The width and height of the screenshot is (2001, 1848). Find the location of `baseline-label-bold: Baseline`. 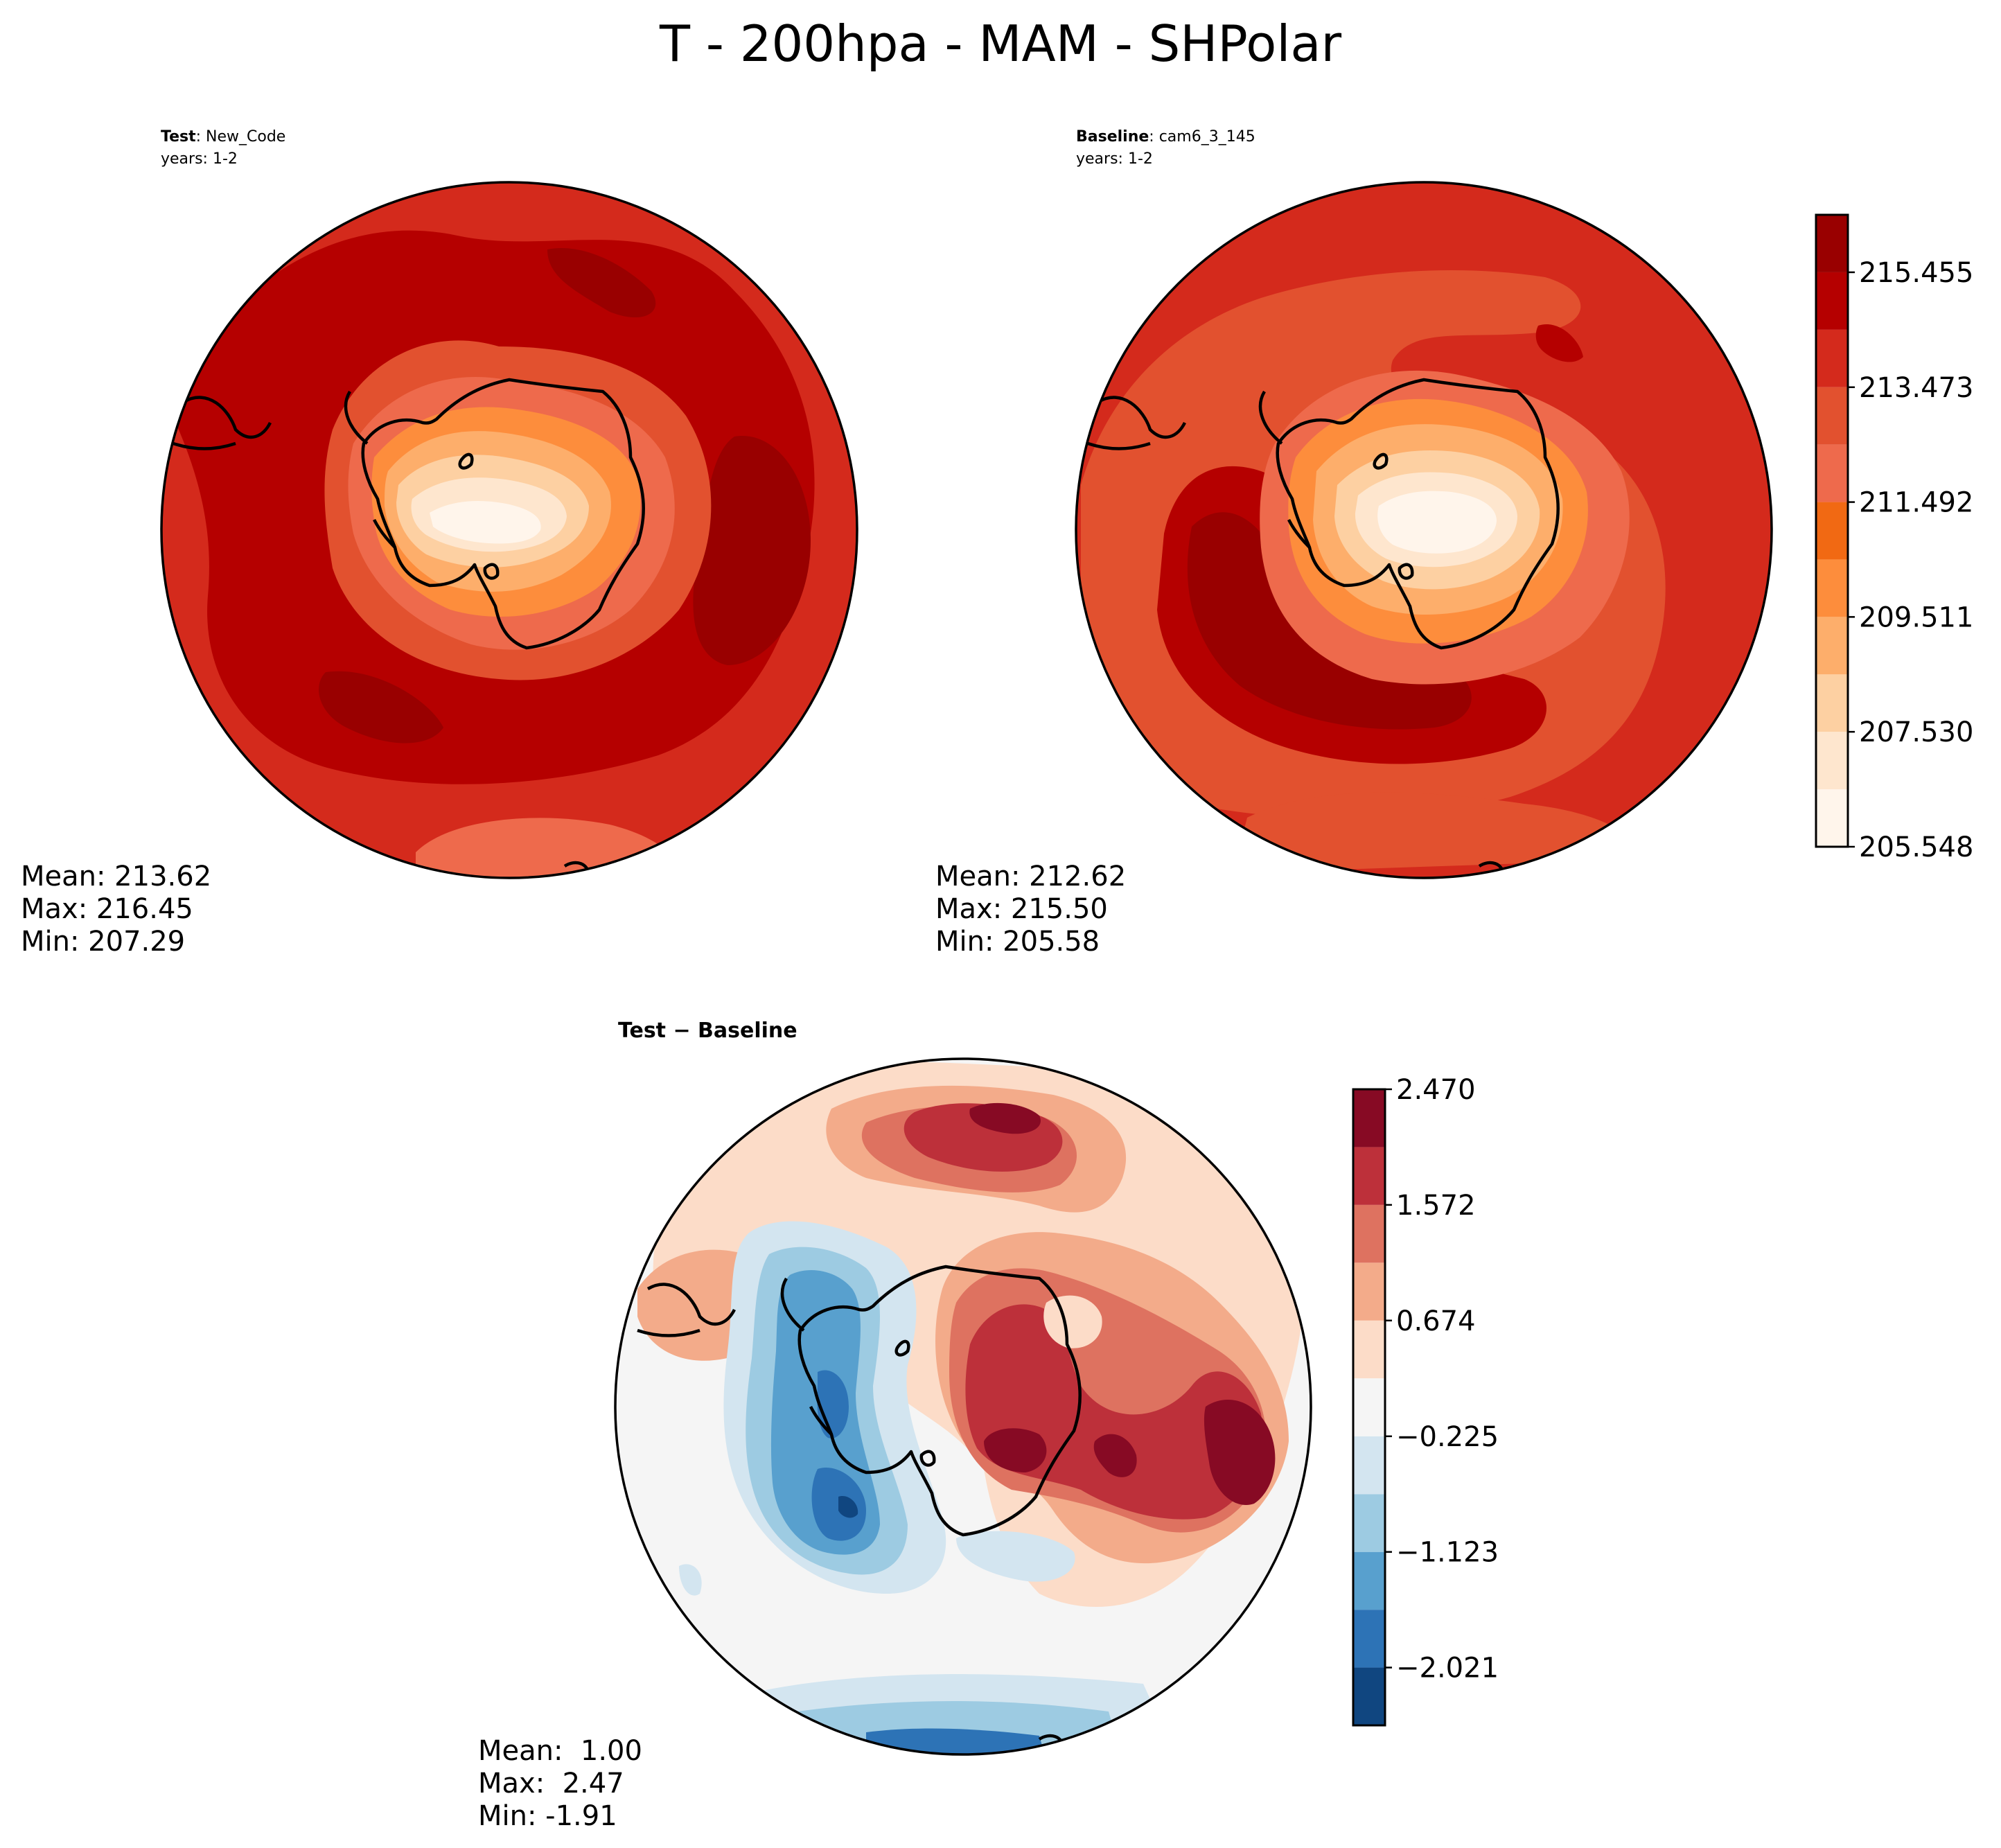

baseline-label-bold: Baseline is located at coordinates (1112, 137).